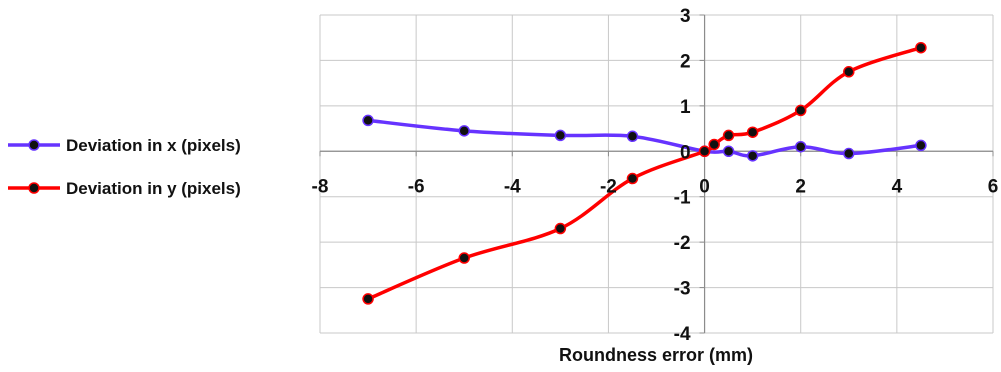 The width and height of the screenshot is (1001, 372). Describe the element at coordinates (897, 186) in the screenshot. I see `x-tick-label: 4` at that location.